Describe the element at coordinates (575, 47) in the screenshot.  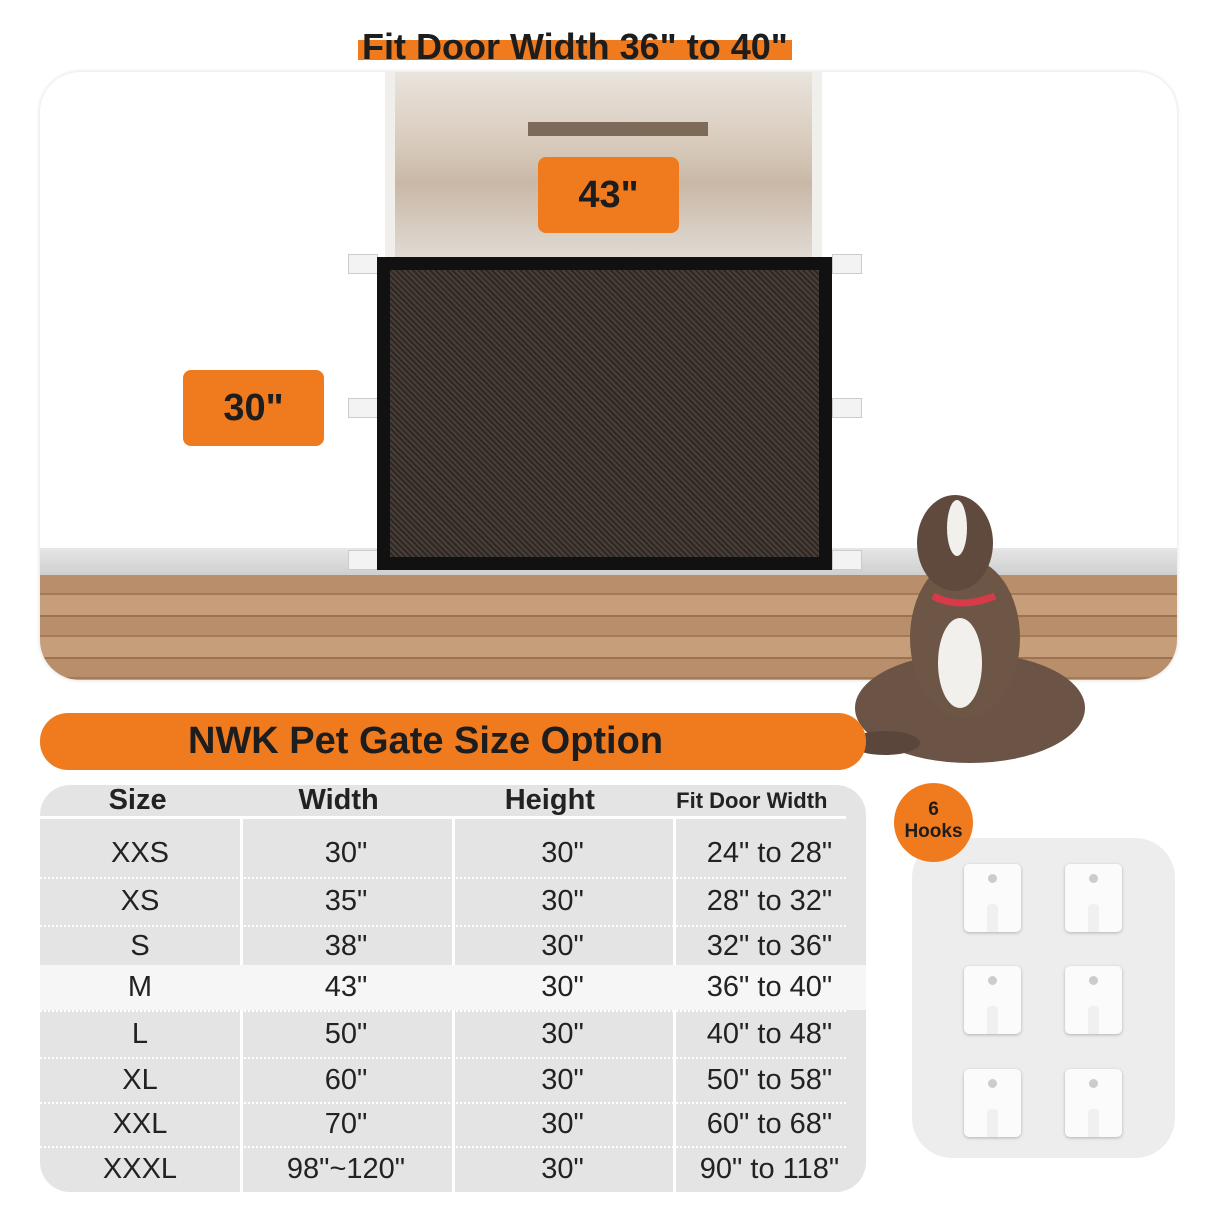
I see `page-title: Fit Door Width 36" to 40"` at that location.